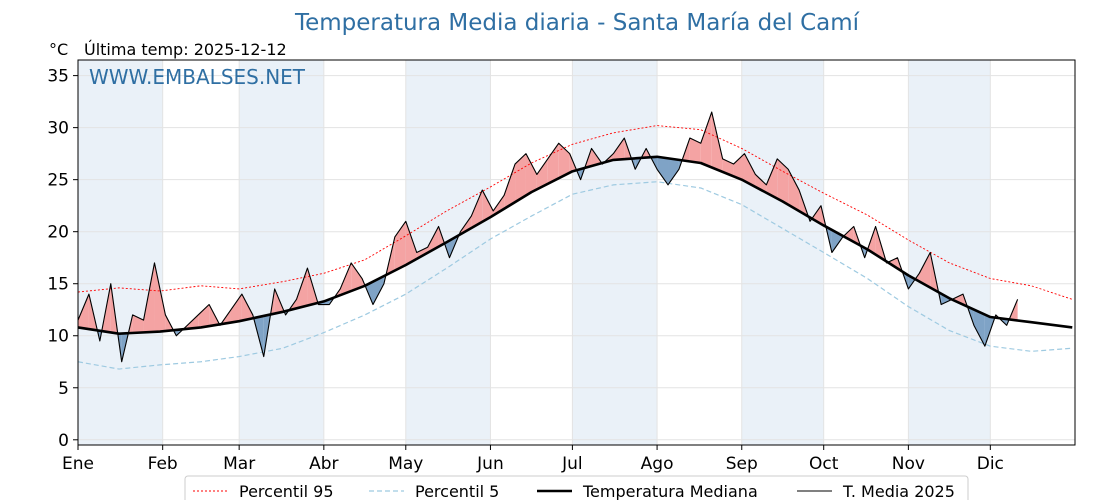 This screenshot has width=1120, height=500. What do you see at coordinates (58, 129) in the screenshot?
I see `y-tick-label: 30` at bounding box center [58, 129].